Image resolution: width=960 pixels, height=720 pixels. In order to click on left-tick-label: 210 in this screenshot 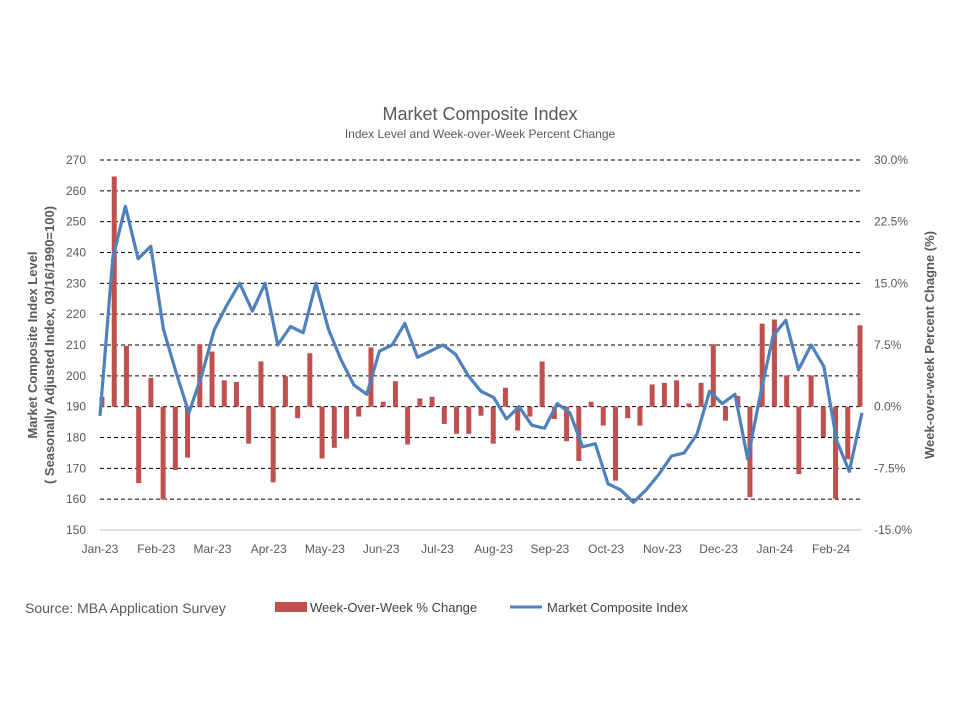, I will do `click(76, 345)`.